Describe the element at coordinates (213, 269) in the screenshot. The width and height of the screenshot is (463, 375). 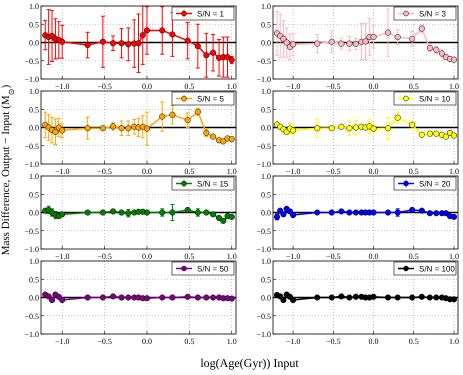
I see `legend-label: S/N = 50` at that location.